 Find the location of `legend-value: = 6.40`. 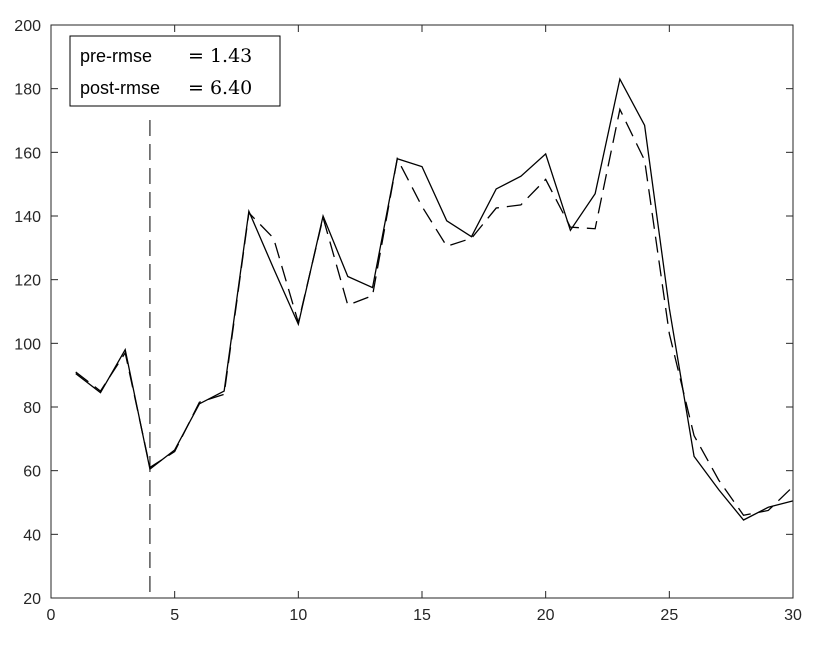

legend-value: = 6.40 is located at coordinates (220, 88).